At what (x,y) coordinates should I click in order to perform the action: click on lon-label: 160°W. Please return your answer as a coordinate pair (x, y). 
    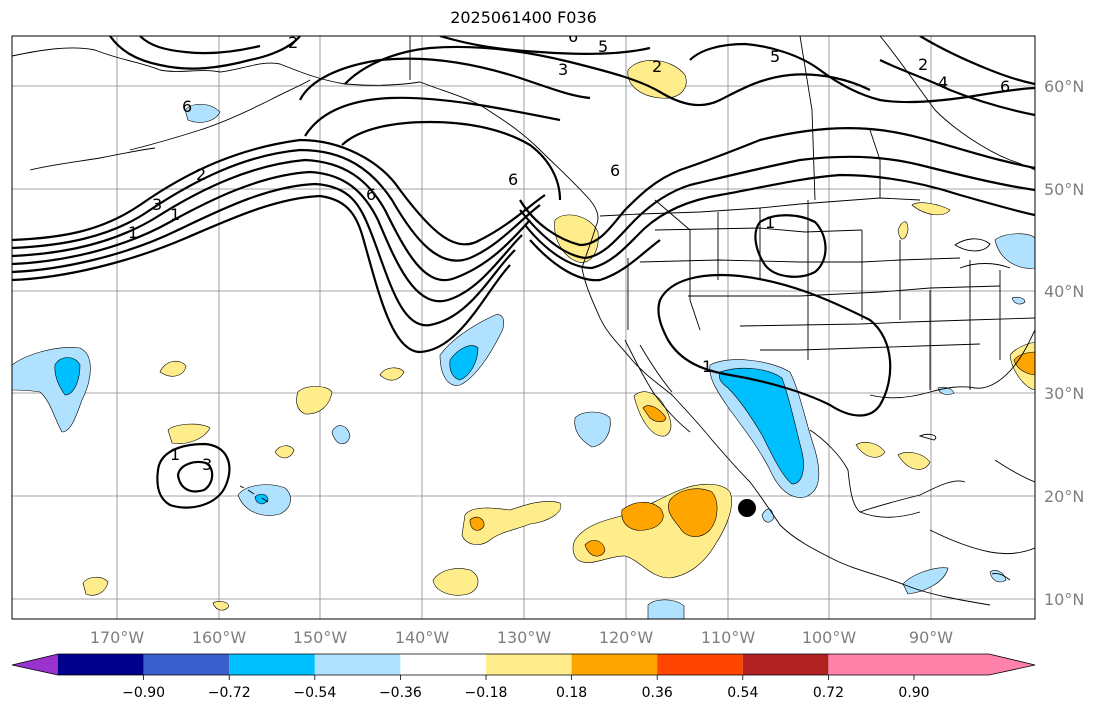
    Looking at the image, I should click on (219, 637).